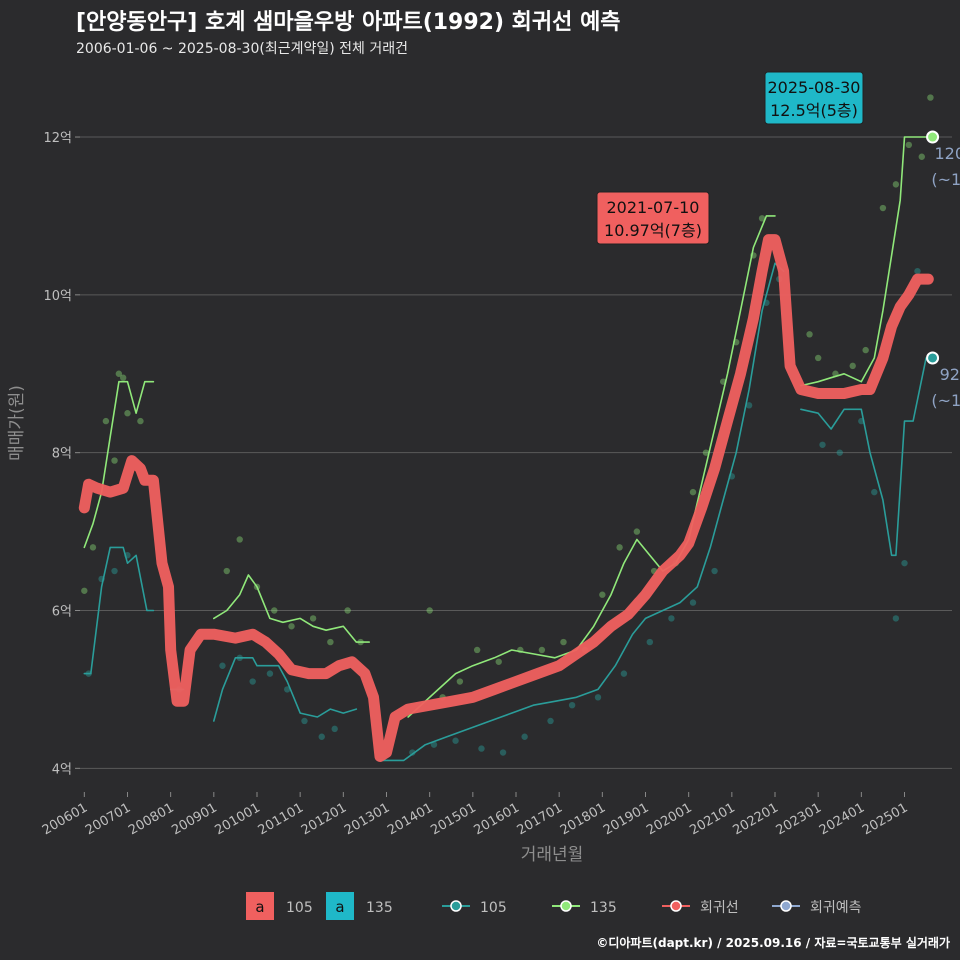 The image size is (960, 960). I want to click on x-tick-label: 201201, so click(324, 819).